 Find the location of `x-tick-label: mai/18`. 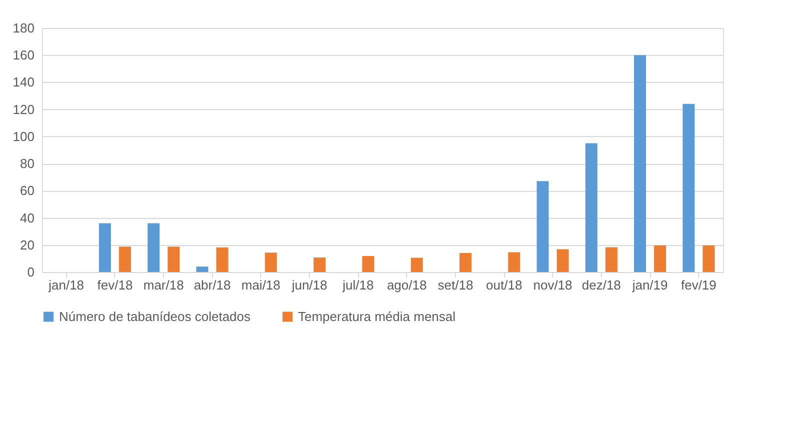

x-tick-label: mai/18 is located at coordinates (260, 285).